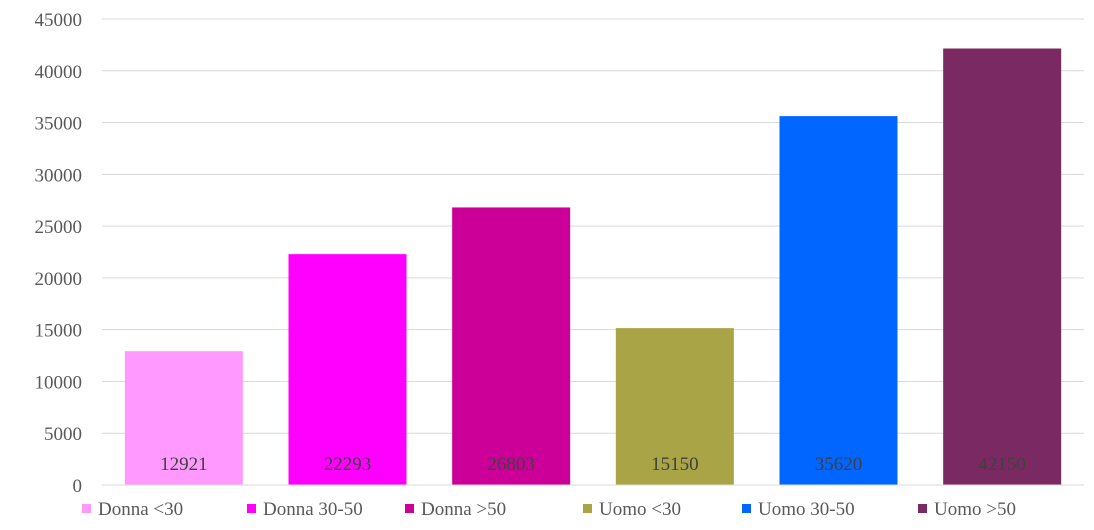 This screenshot has height=530, width=1094. What do you see at coordinates (59, 331) in the screenshot?
I see `y-tick-label: 15000` at bounding box center [59, 331].